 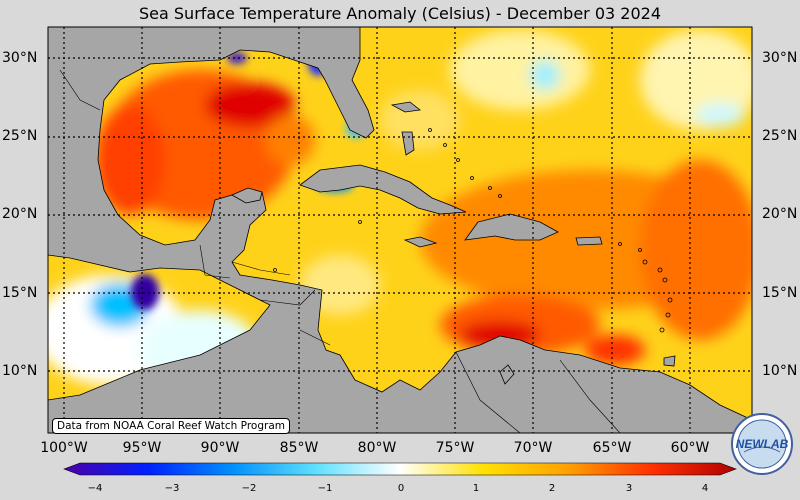 I want to click on newlab-logo: NEWLAB, so click(x=762, y=444).